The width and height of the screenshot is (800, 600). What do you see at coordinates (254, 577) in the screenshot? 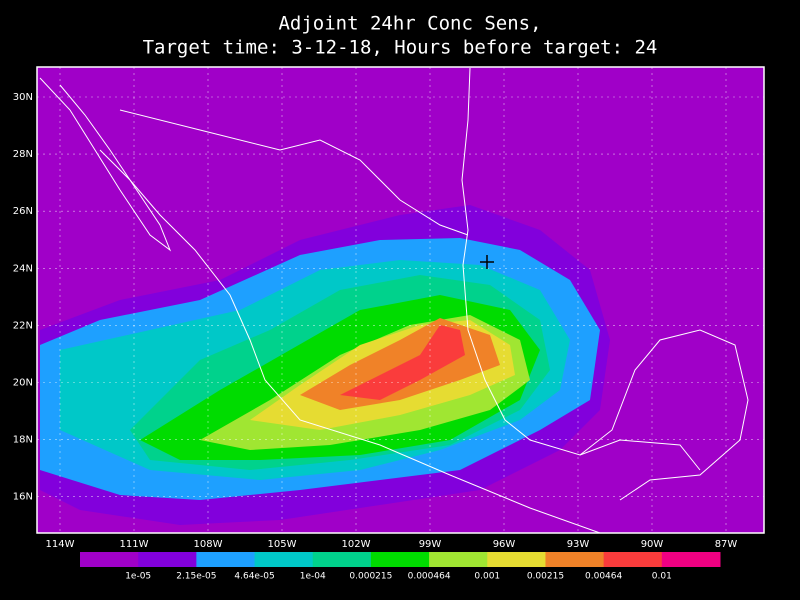
I see `colorbar-label: 4.64e-05` at bounding box center [254, 577].